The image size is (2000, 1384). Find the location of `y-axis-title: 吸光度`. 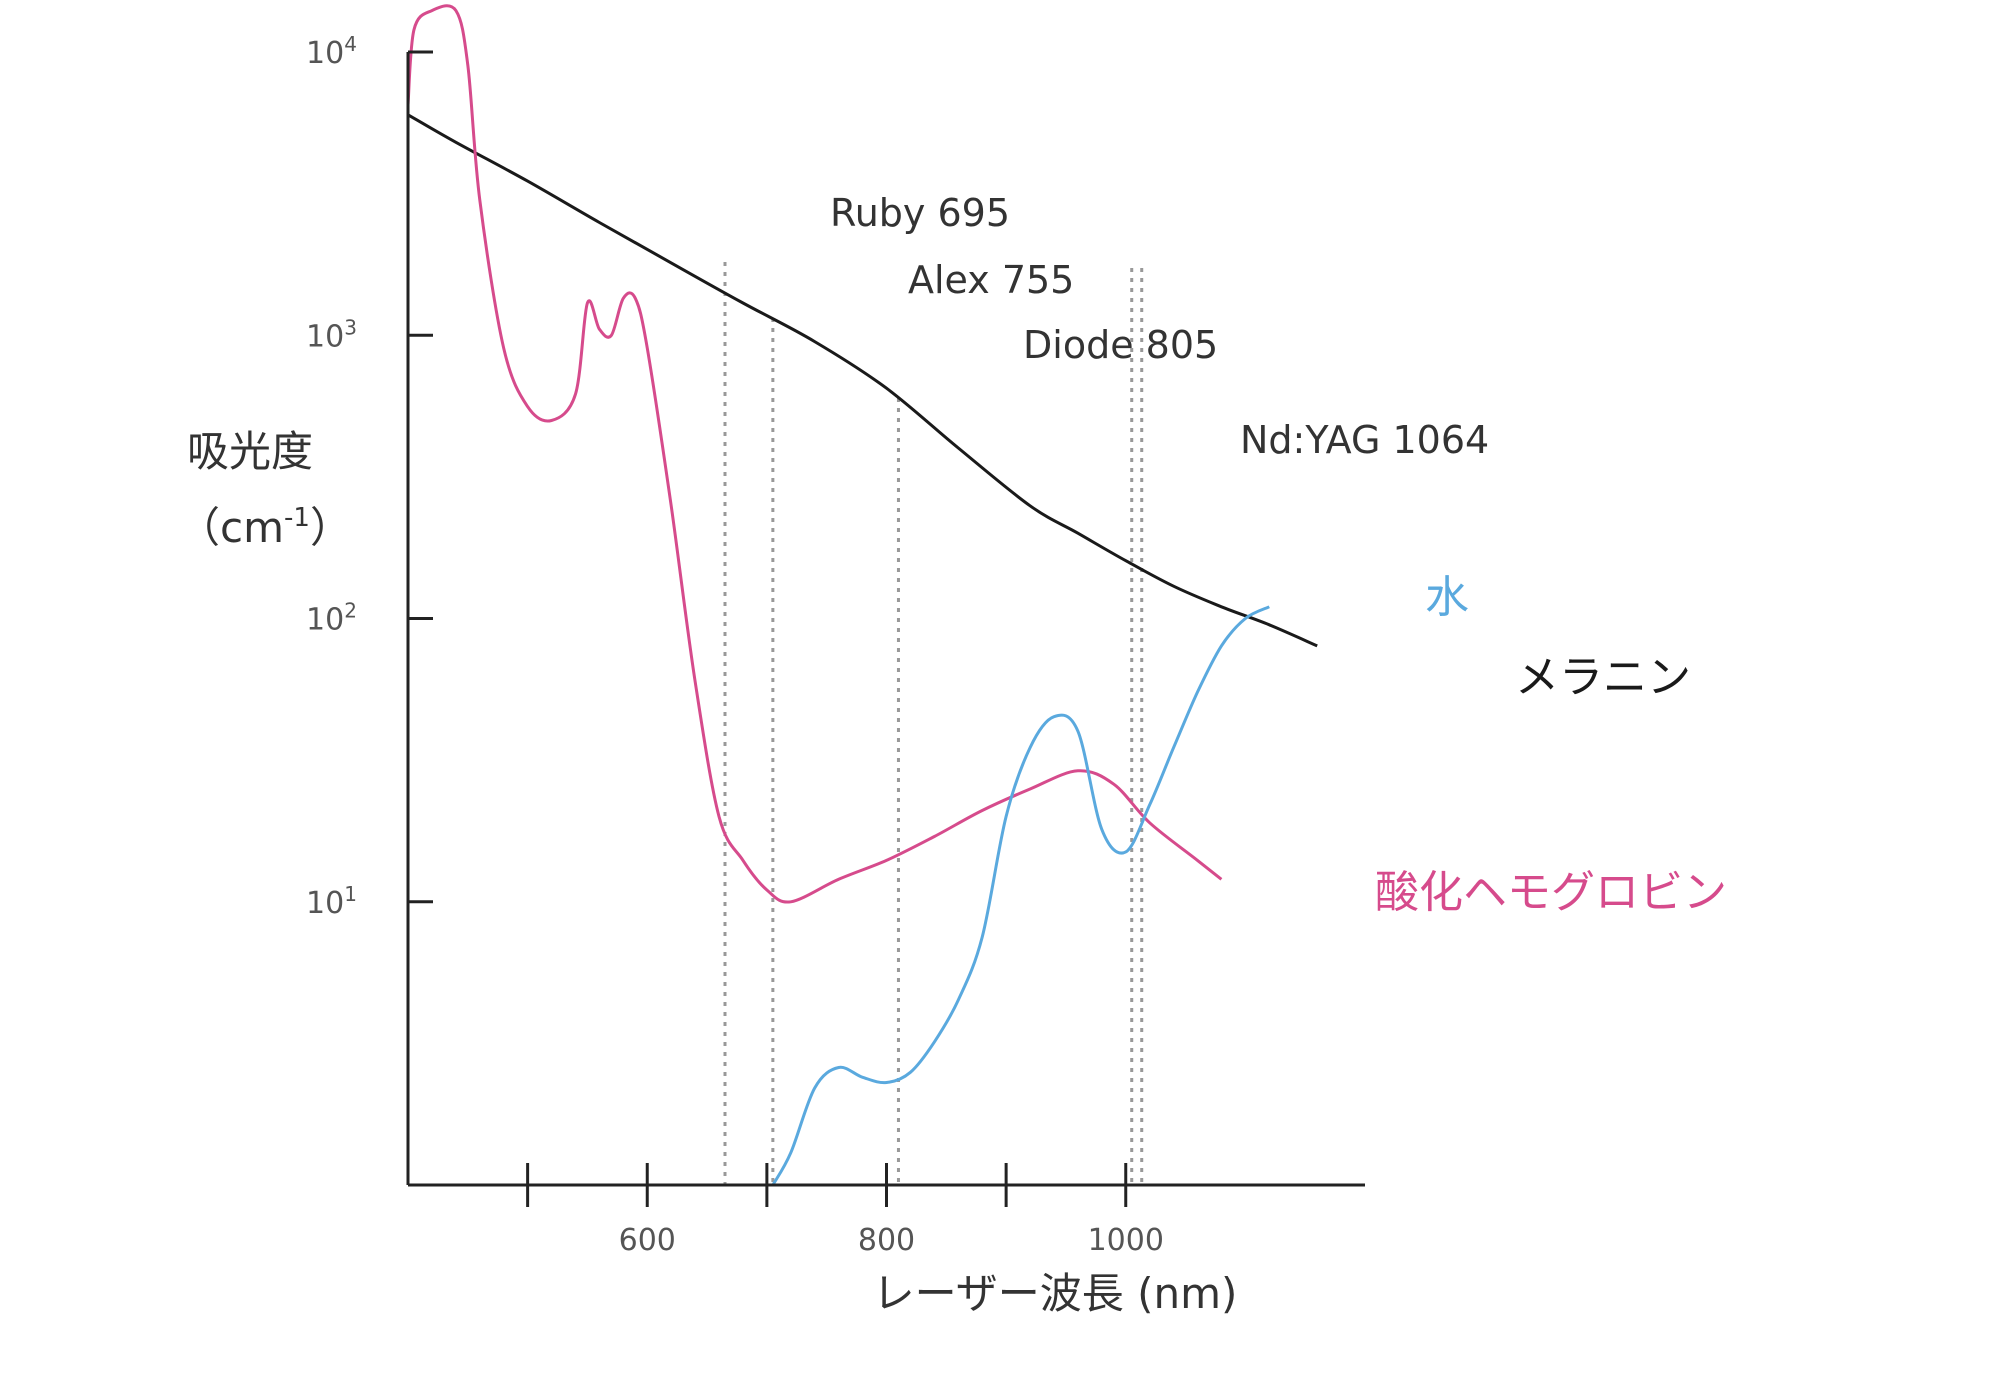

y-axis-title: 吸光度 is located at coordinates (250, 451).